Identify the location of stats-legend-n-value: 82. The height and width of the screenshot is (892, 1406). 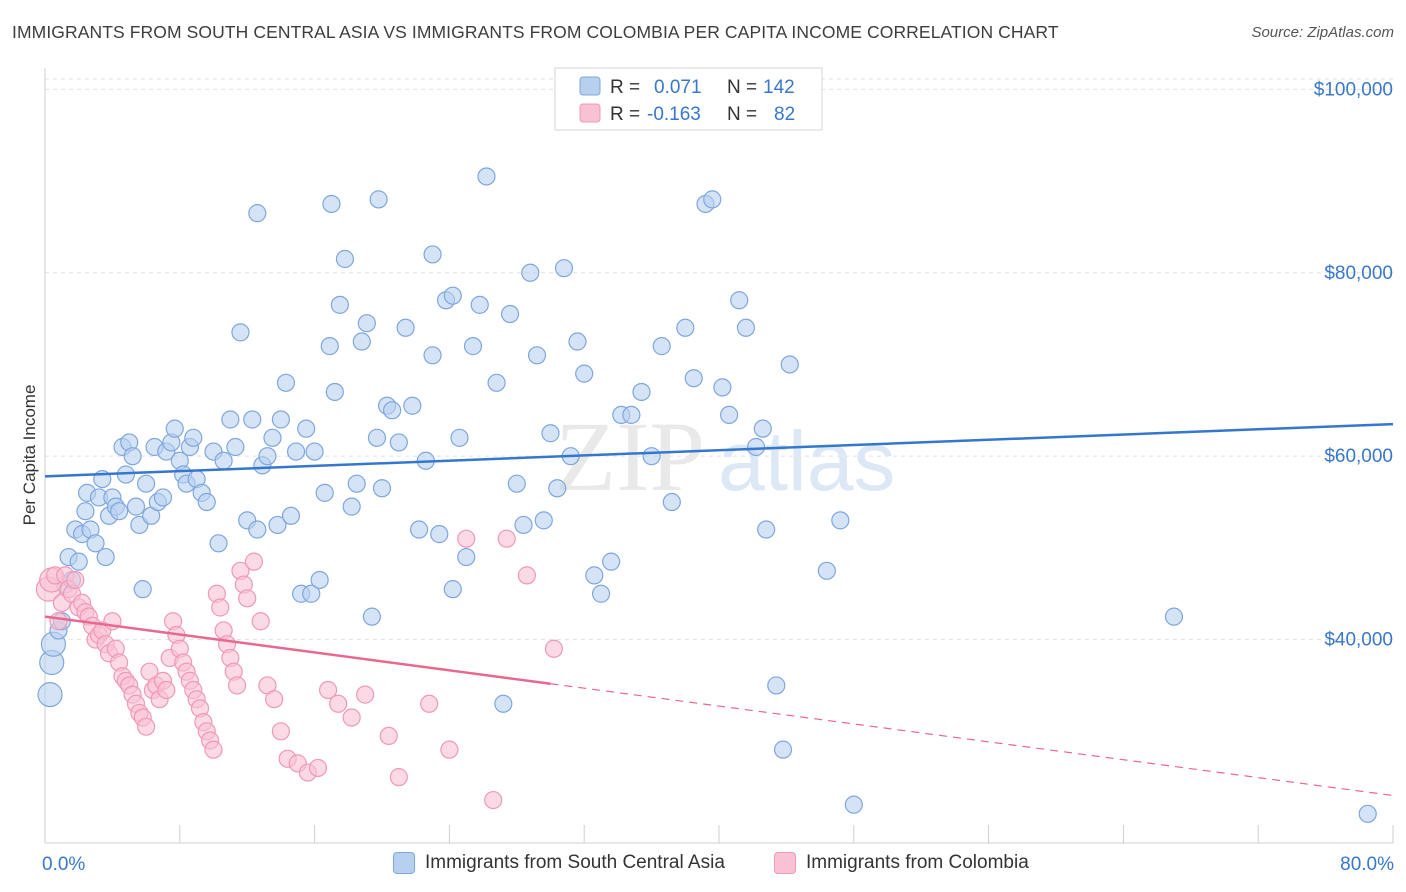
(784, 114).